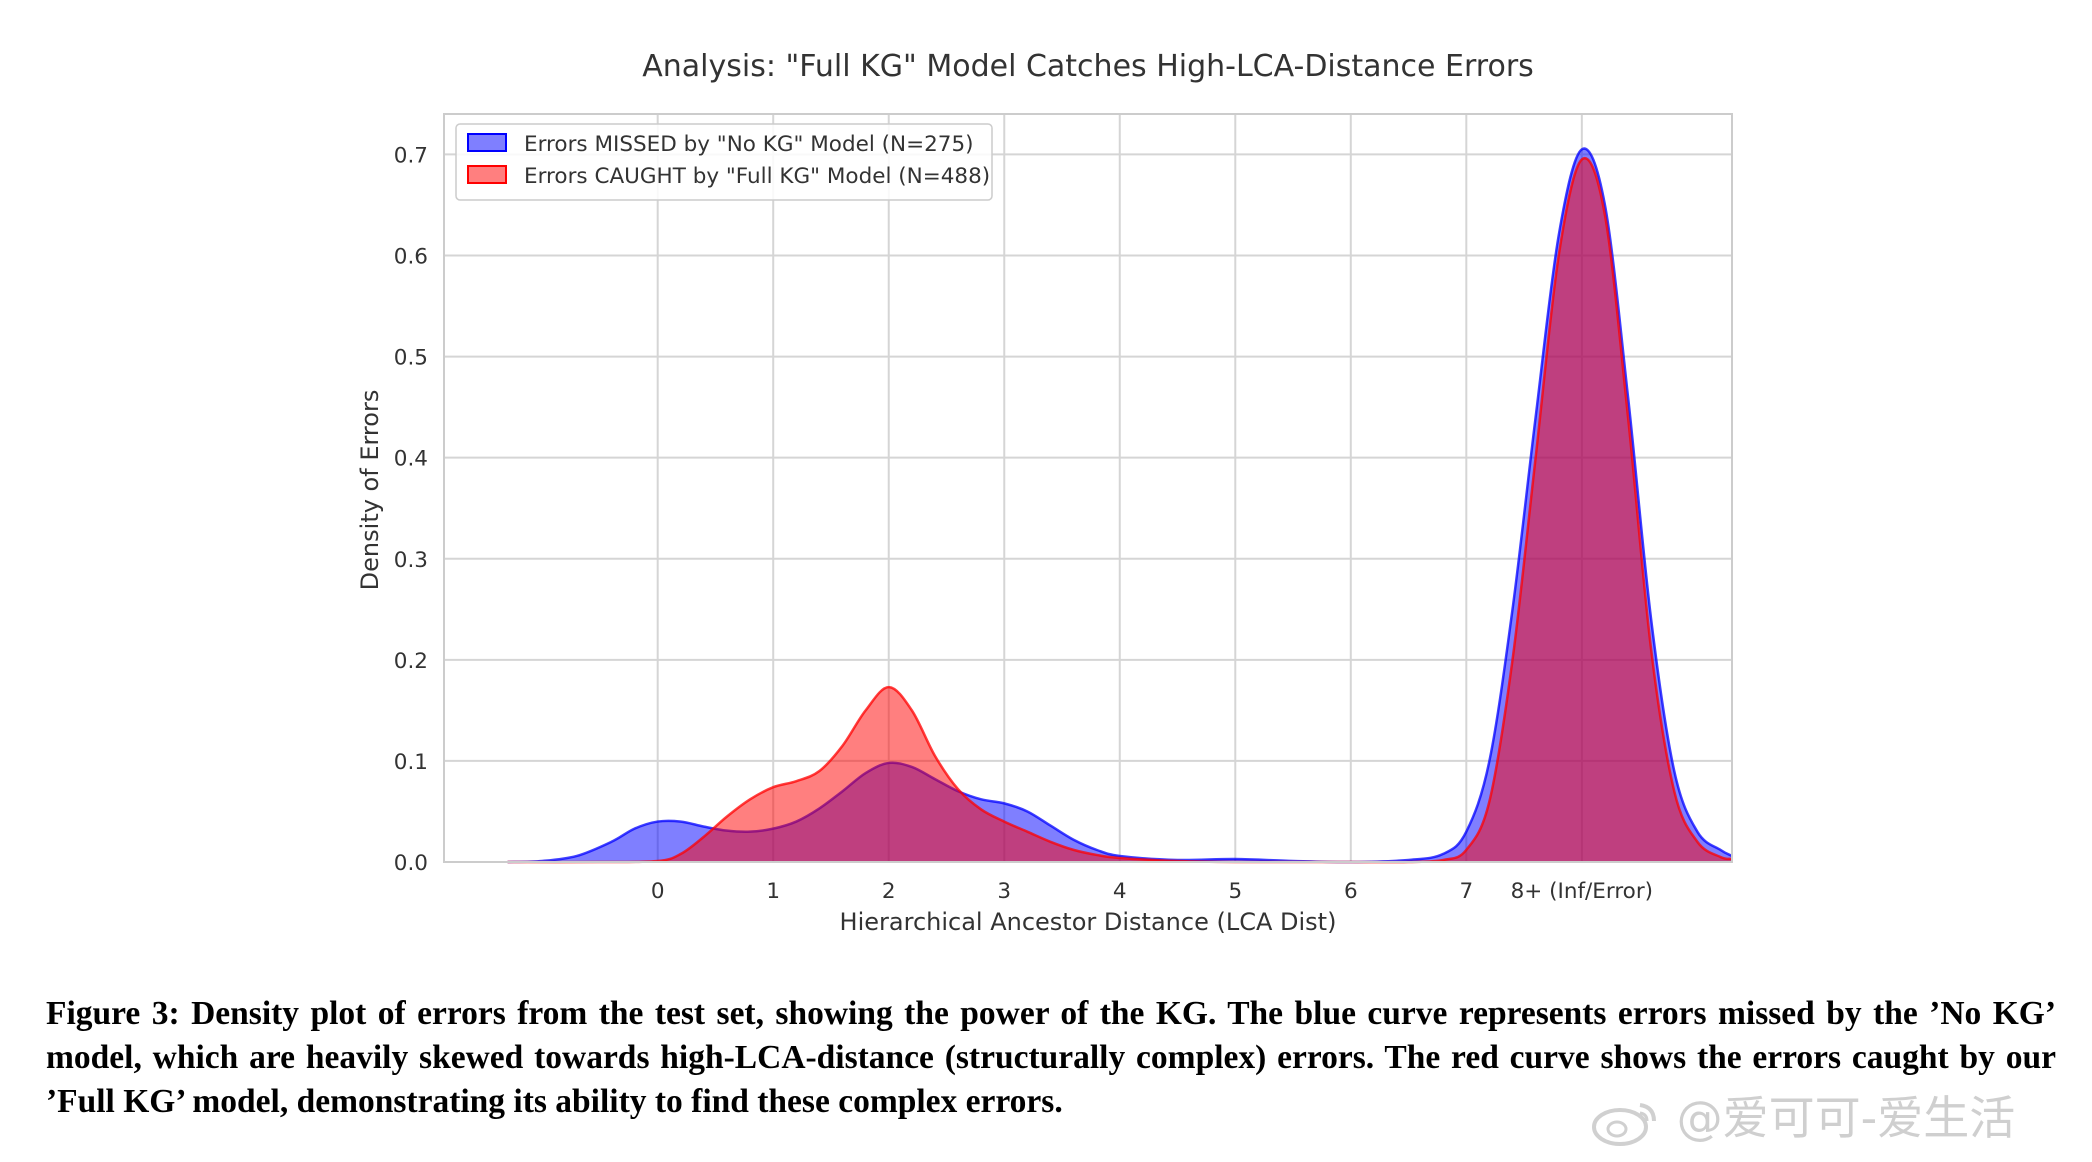  I want to click on x-tick-label: 5, so click(1235, 891).